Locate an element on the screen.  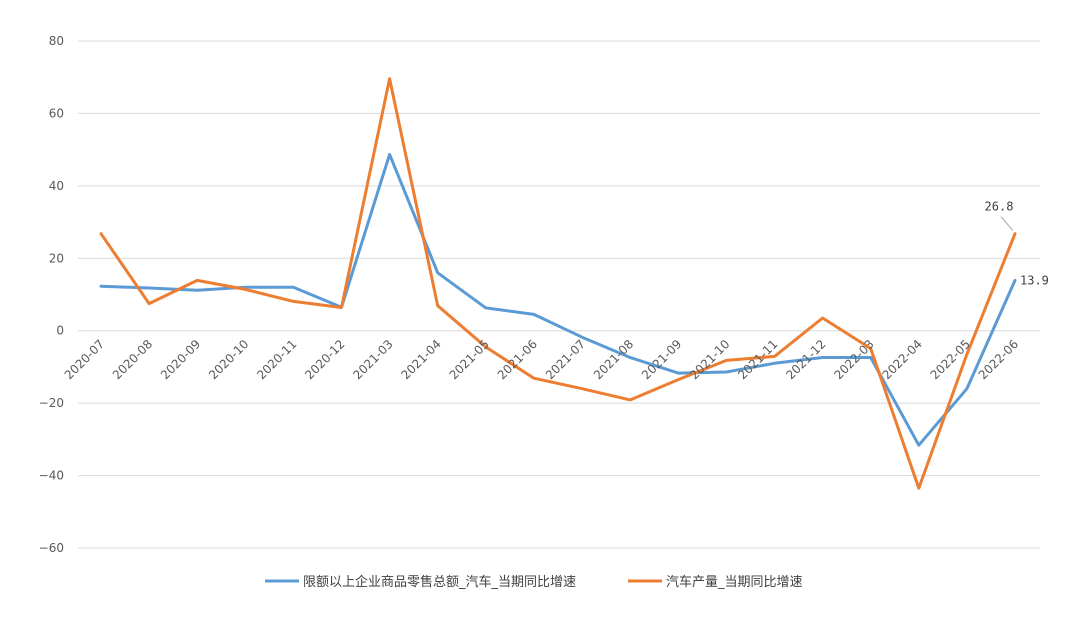
y-tick-label: −40 is located at coordinates (51, 476).